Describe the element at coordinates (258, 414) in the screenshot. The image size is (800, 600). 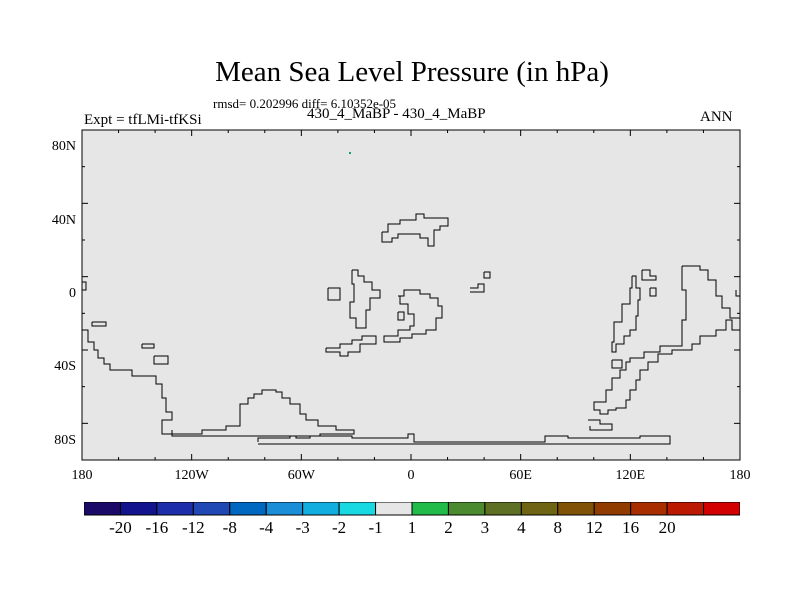
I see `coastline-south-america` at that location.